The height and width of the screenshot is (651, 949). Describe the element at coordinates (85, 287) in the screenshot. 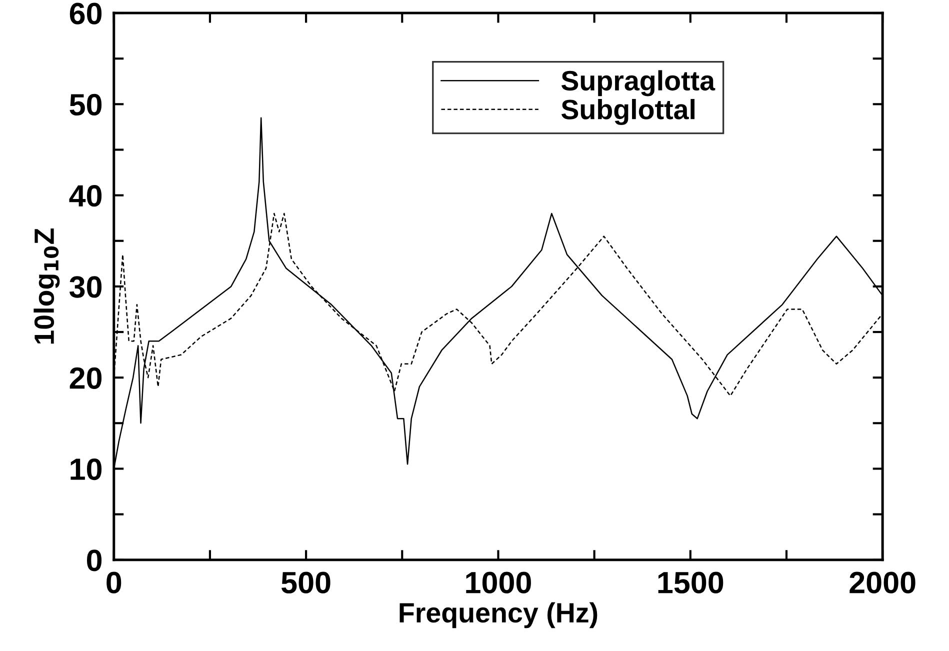

I see `y-tick-label: 30` at that location.